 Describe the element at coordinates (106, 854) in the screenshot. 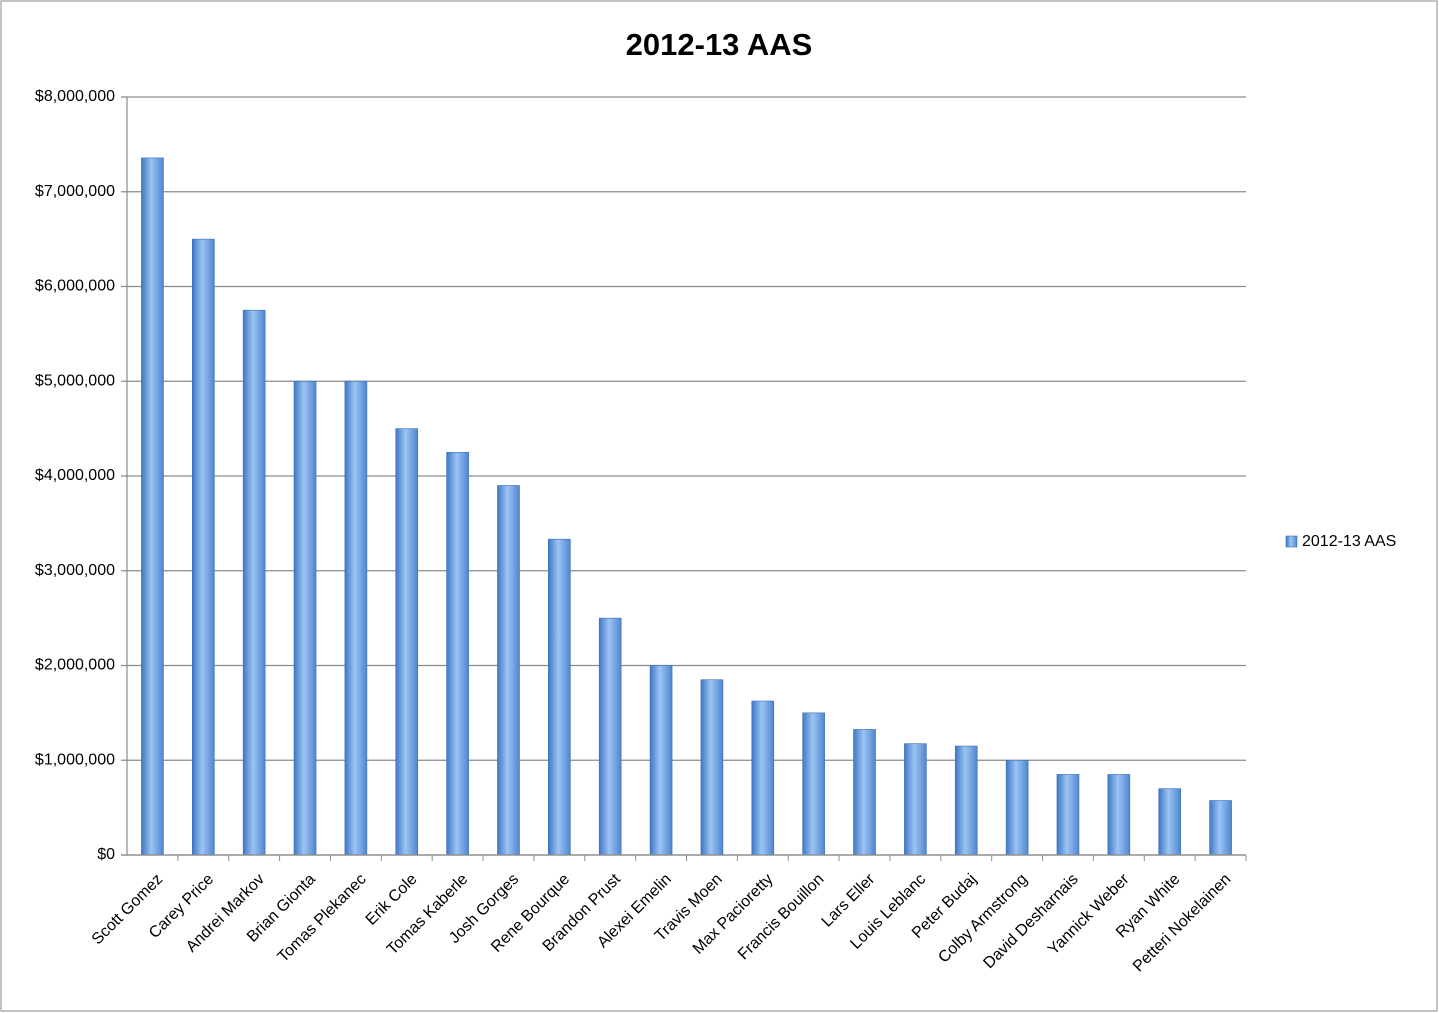

I see `y-tick-label: $0` at that location.